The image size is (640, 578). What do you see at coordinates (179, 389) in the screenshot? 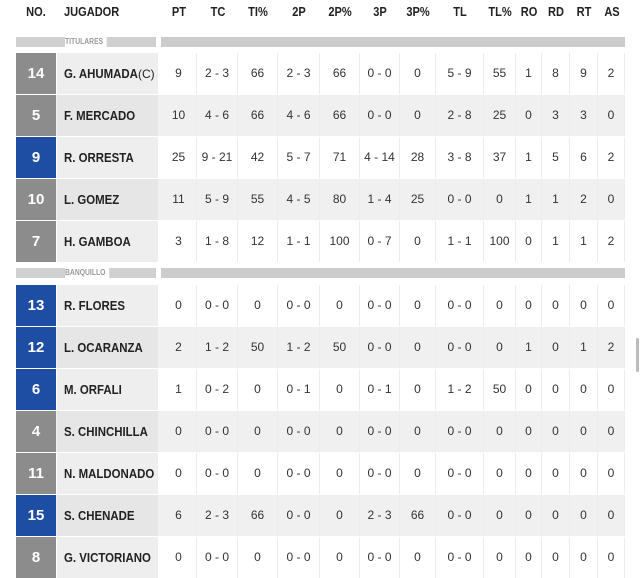
I see `stat-pt: 1` at bounding box center [179, 389].